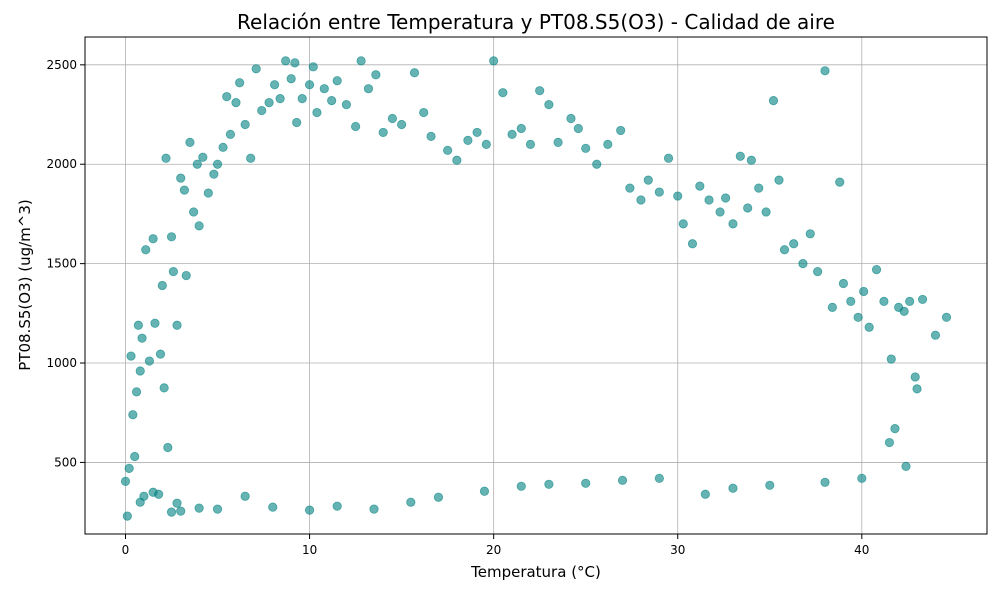 The image size is (1006, 591). I want to click on y-tick-label: 500, so click(65, 462).